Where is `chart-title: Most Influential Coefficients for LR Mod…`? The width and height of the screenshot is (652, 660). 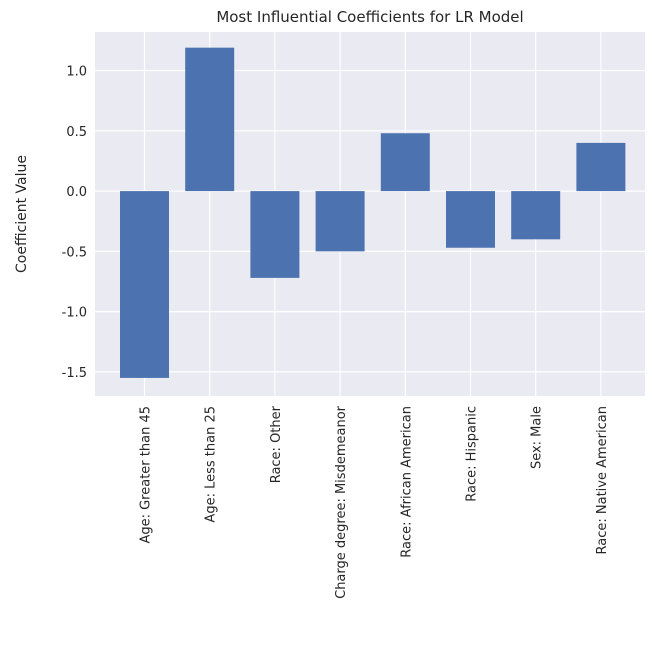
chart-title: Most Influential Coefficients for LR Mod… is located at coordinates (369, 17).